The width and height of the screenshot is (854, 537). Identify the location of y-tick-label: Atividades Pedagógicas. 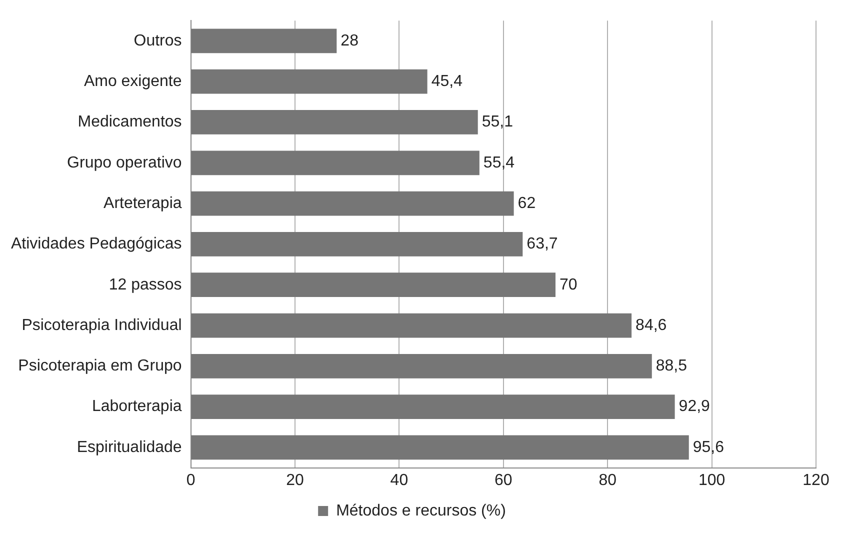
(96, 244).